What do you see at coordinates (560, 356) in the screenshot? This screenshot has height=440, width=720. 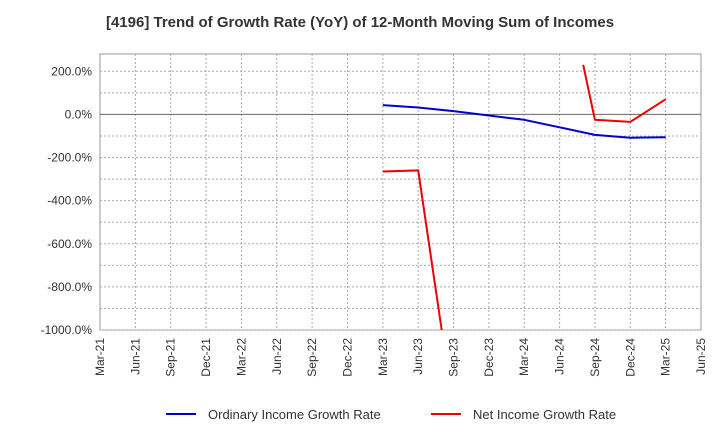 I see `x-tick-label: Jun-24` at bounding box center [560, 356].